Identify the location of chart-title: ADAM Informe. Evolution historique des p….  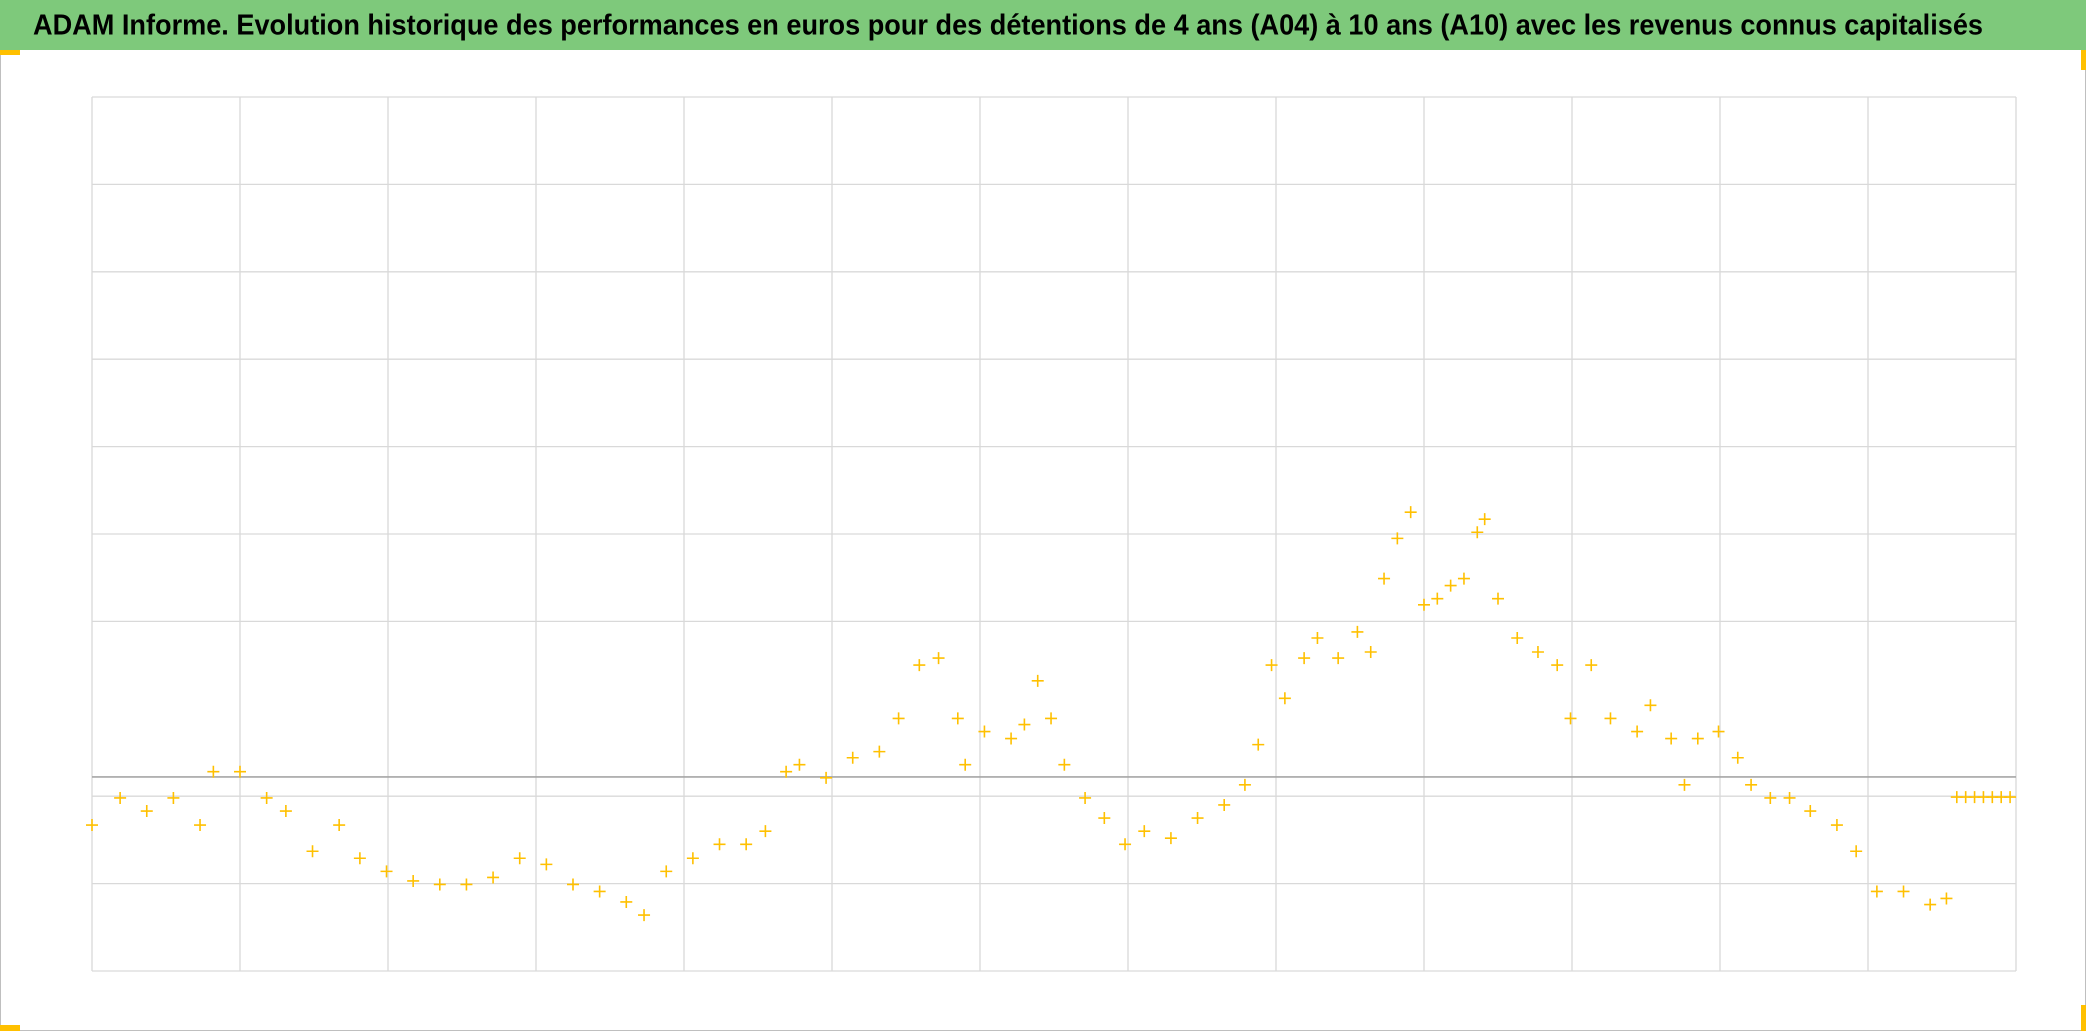
(1008, 26).